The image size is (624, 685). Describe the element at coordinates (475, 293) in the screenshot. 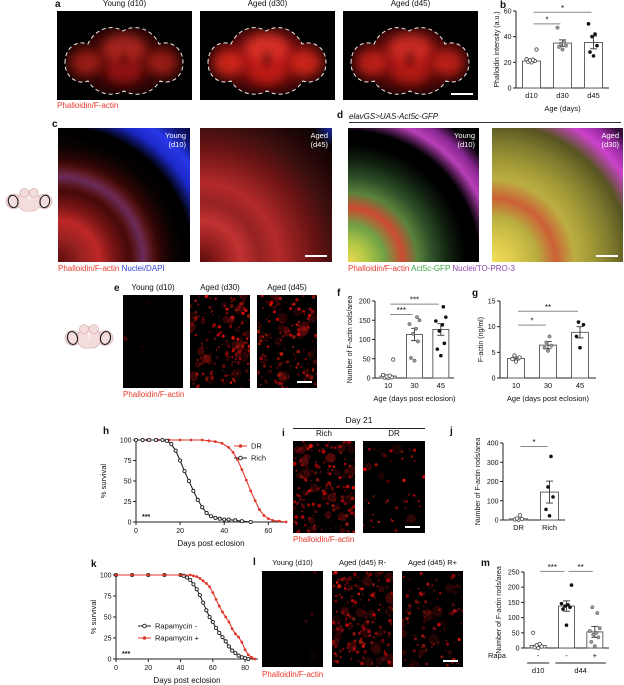

I see `panel-g-label: g` at that location.